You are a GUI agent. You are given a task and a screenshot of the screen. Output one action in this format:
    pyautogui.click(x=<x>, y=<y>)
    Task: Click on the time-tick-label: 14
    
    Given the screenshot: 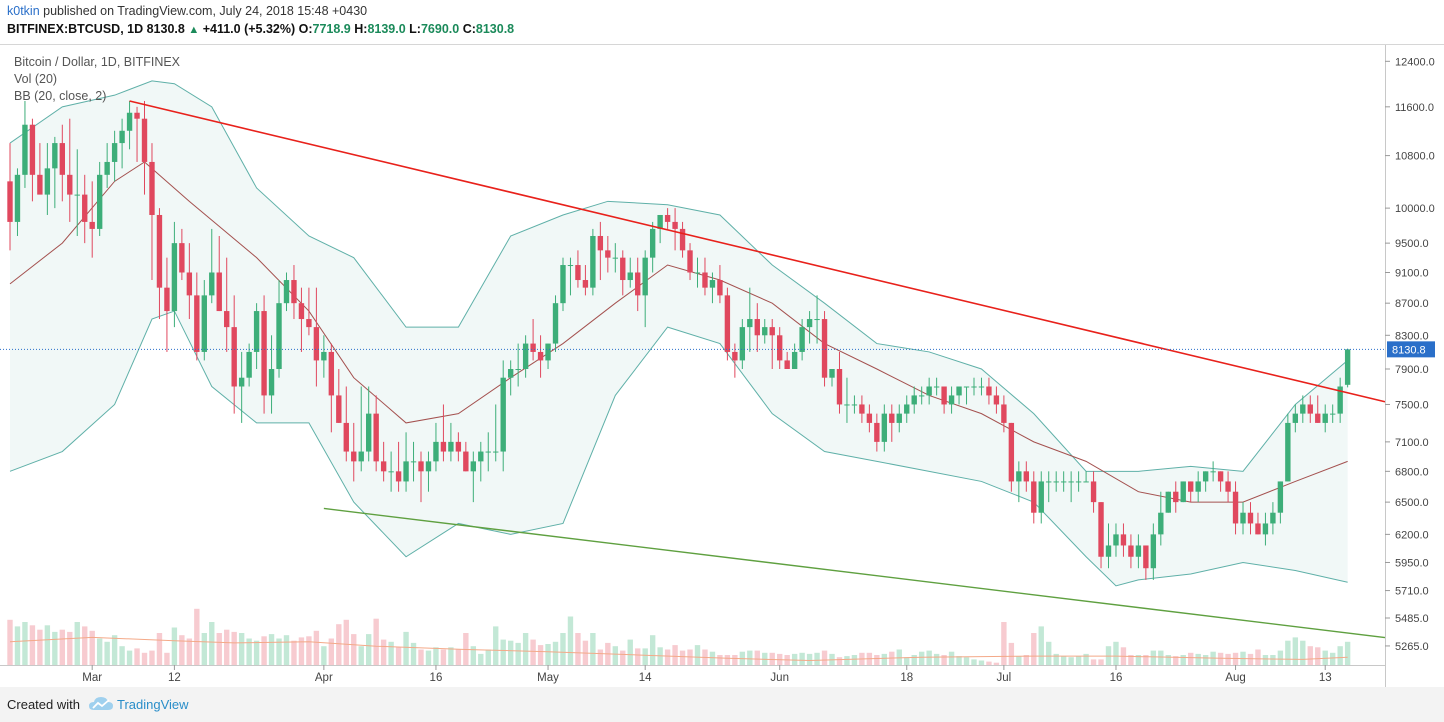 What is the action you would take?
    pyautogui.click(x=645, y=678)
    